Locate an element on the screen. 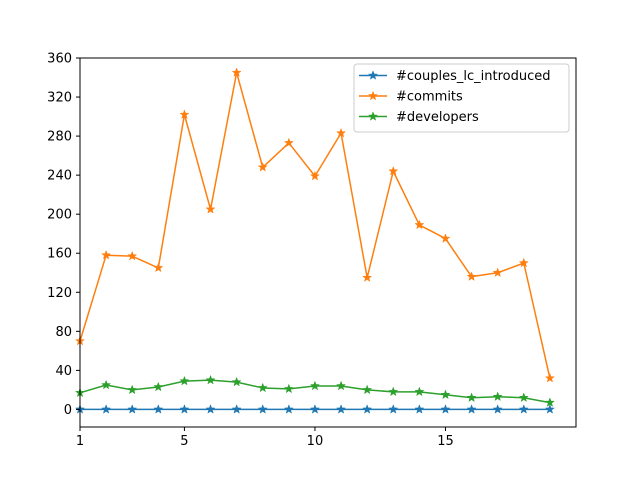 This screenshot has height=480, width=640. x-tick-label: 5 is located at coordinates (184, 441).